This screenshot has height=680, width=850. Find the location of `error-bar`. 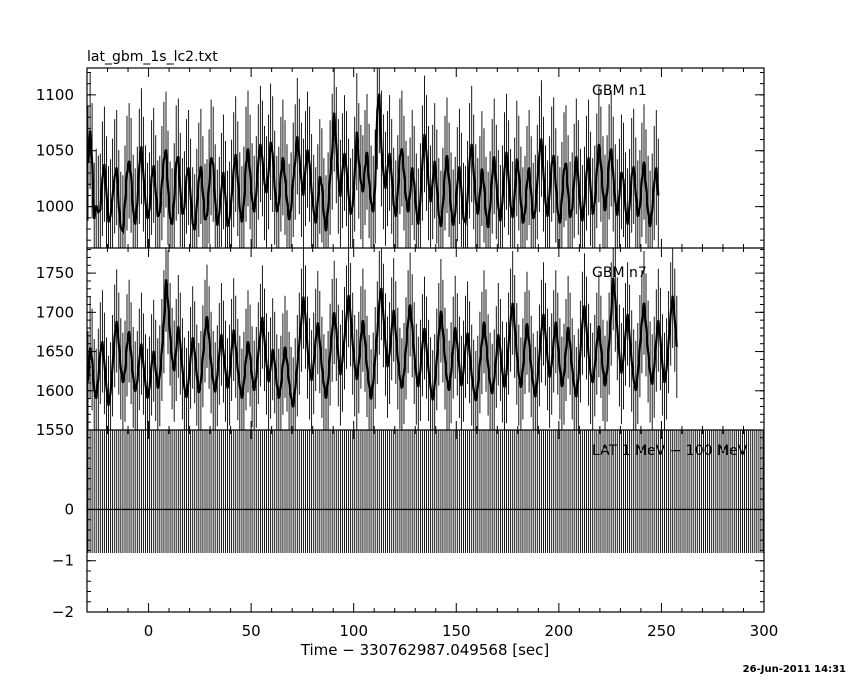

error-bar is located at coordinates (425, 491).